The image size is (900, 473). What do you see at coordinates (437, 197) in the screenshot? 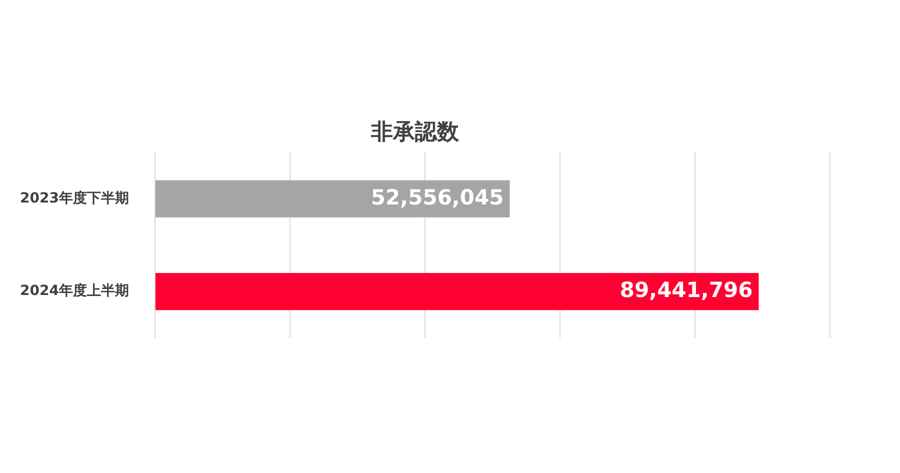
I see `data-label: 52,556,045` at bounding box center [437, 197].